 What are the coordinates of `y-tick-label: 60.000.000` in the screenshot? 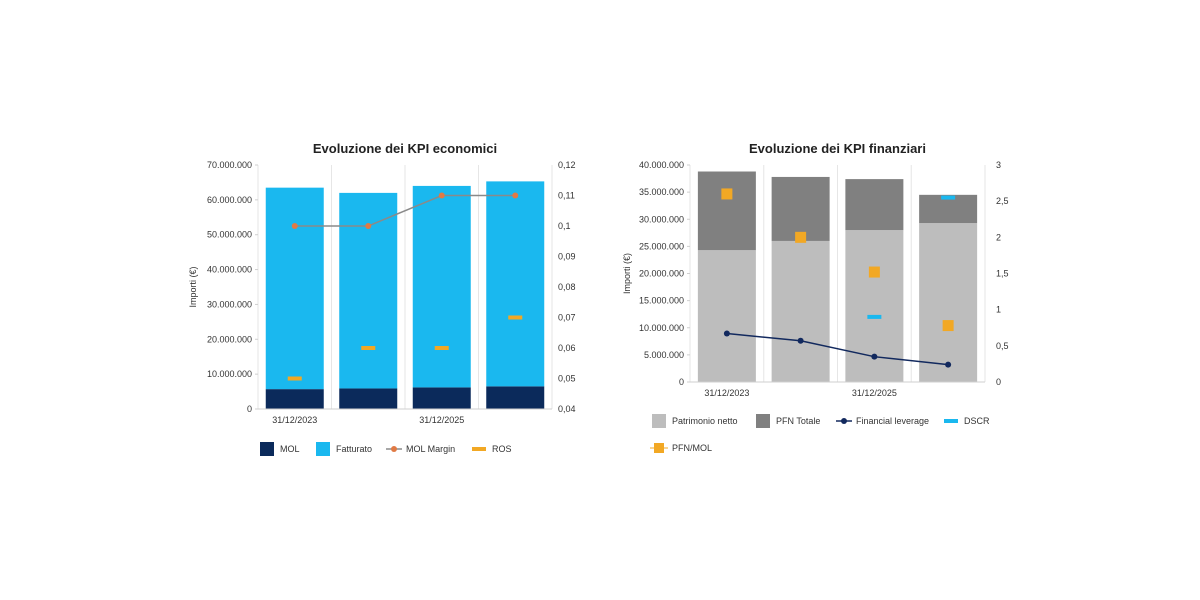 It's located at (229, 200).